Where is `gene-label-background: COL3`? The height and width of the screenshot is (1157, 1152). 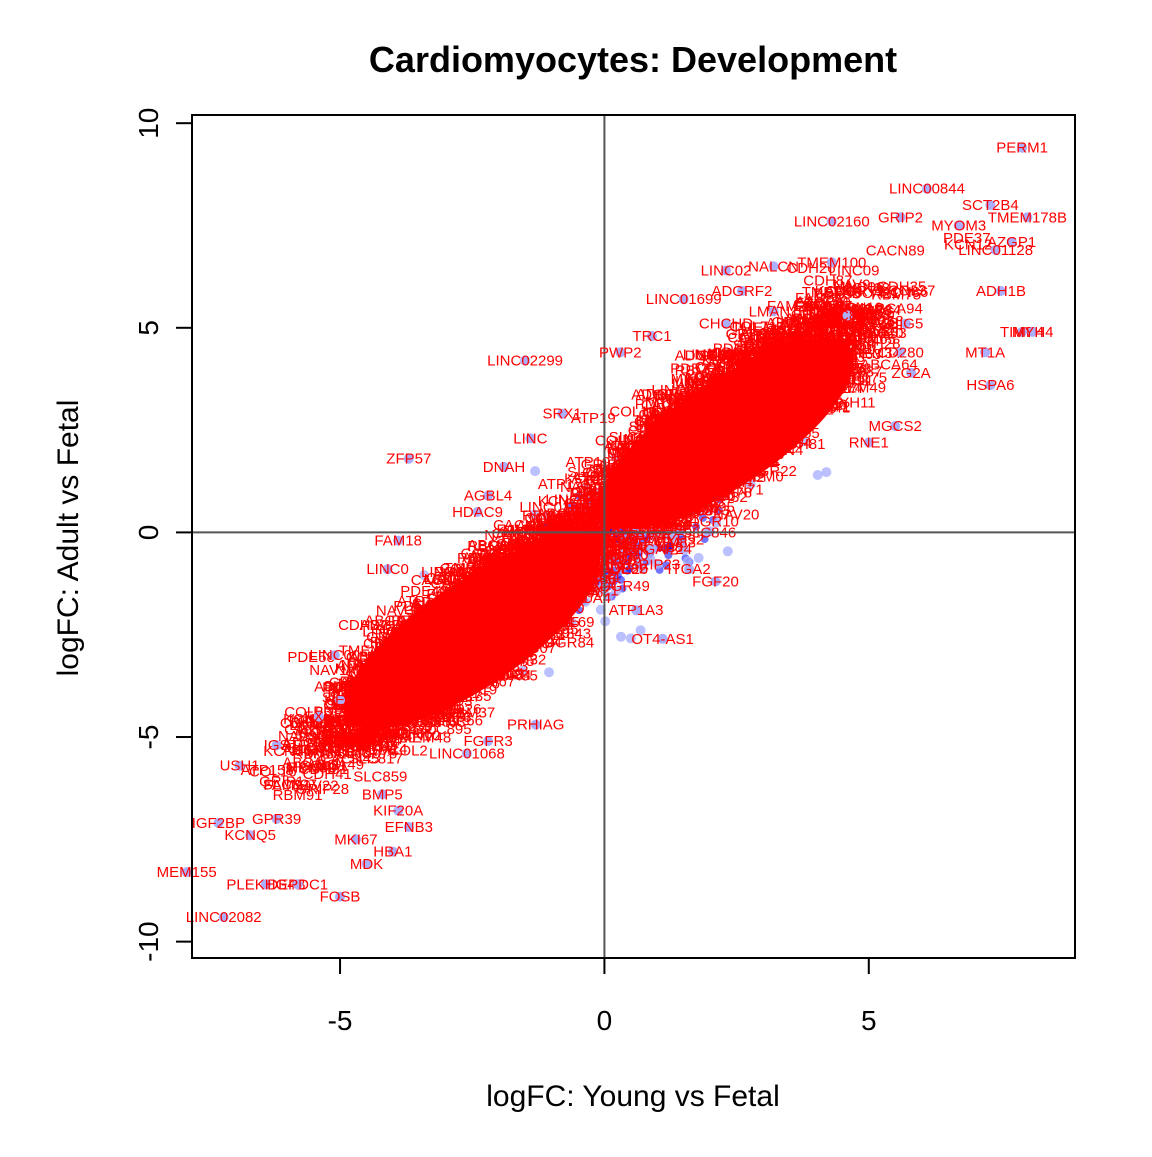 gene-label-background: COL3 is located at coordinates (801, 330).